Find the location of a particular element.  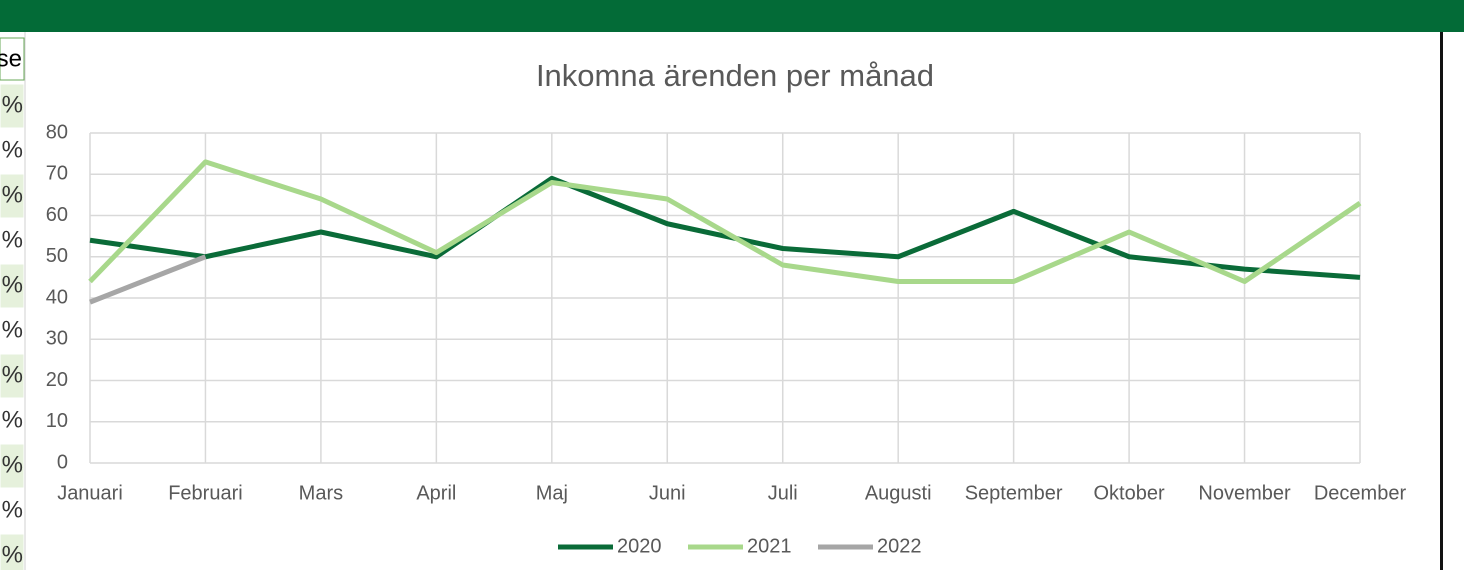

y-tick-label: 60 is located at coordinates (57, 215).